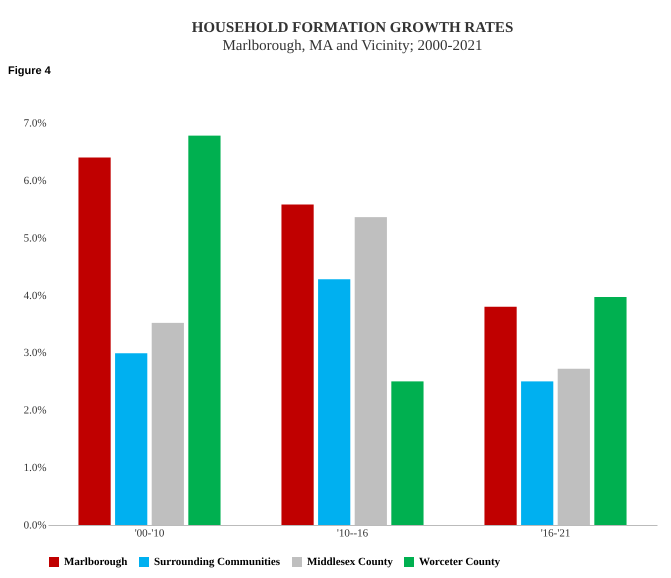 Image resolution: width=671 pixels, height=578 pixels. What do you see at coordinates (353, 28) in the screenshot?
I see `chart-title: HOUSEHOLD FORMATION GROWTH RATES` at bounding box center [353, 28].